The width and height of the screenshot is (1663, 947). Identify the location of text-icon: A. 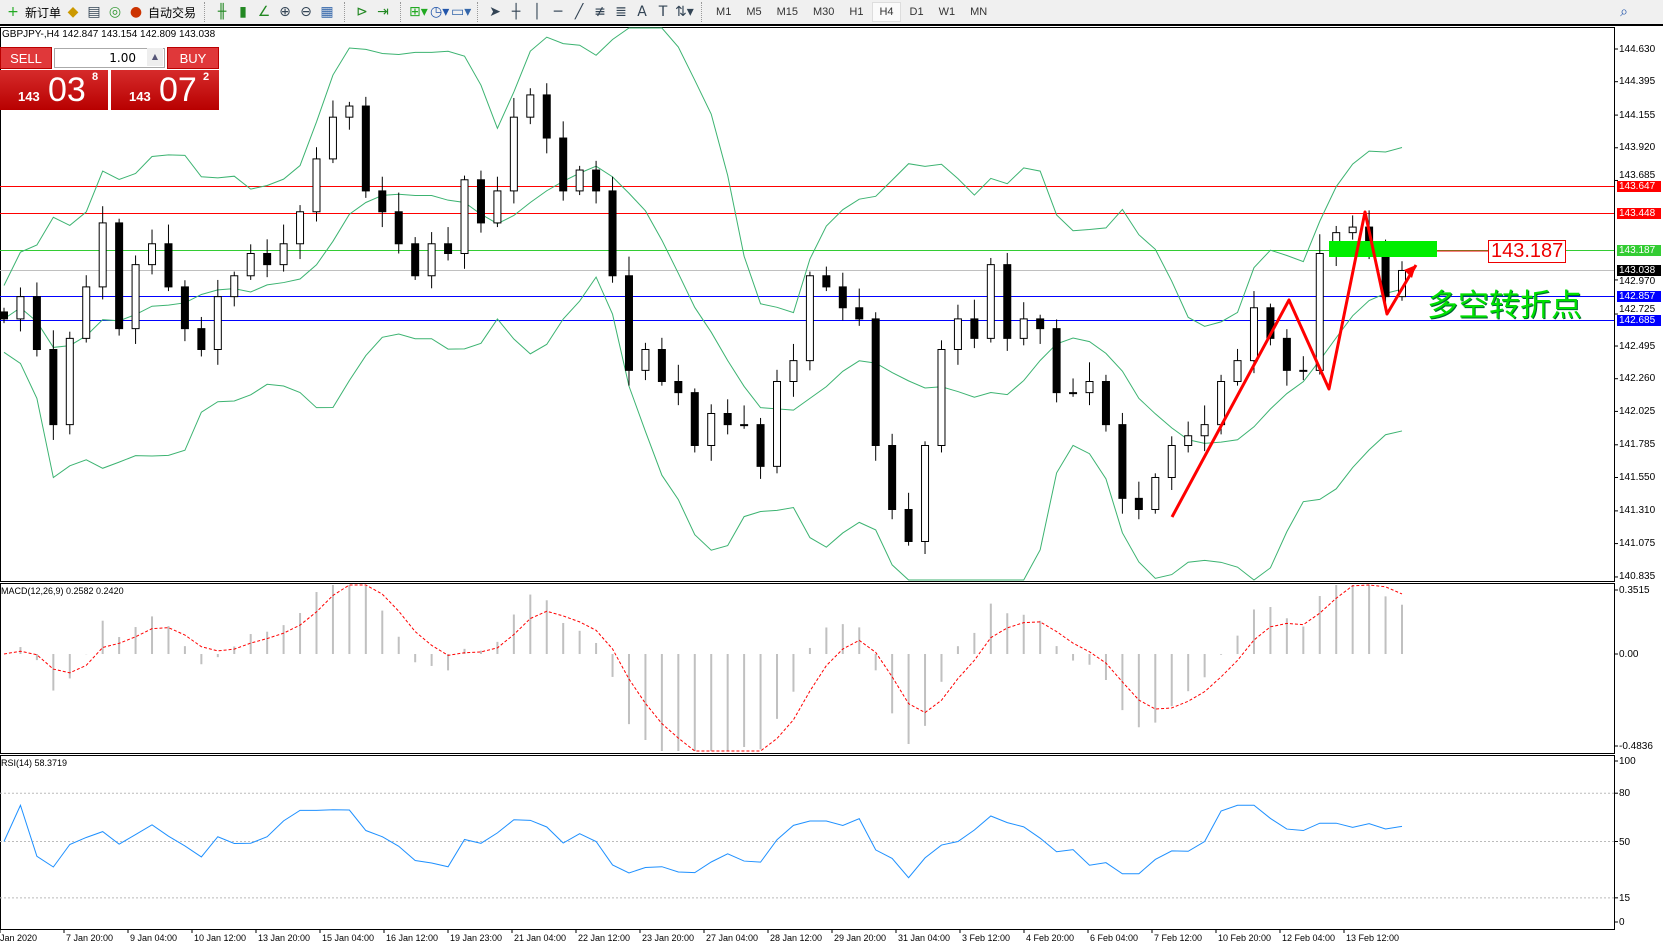
(642, 12).